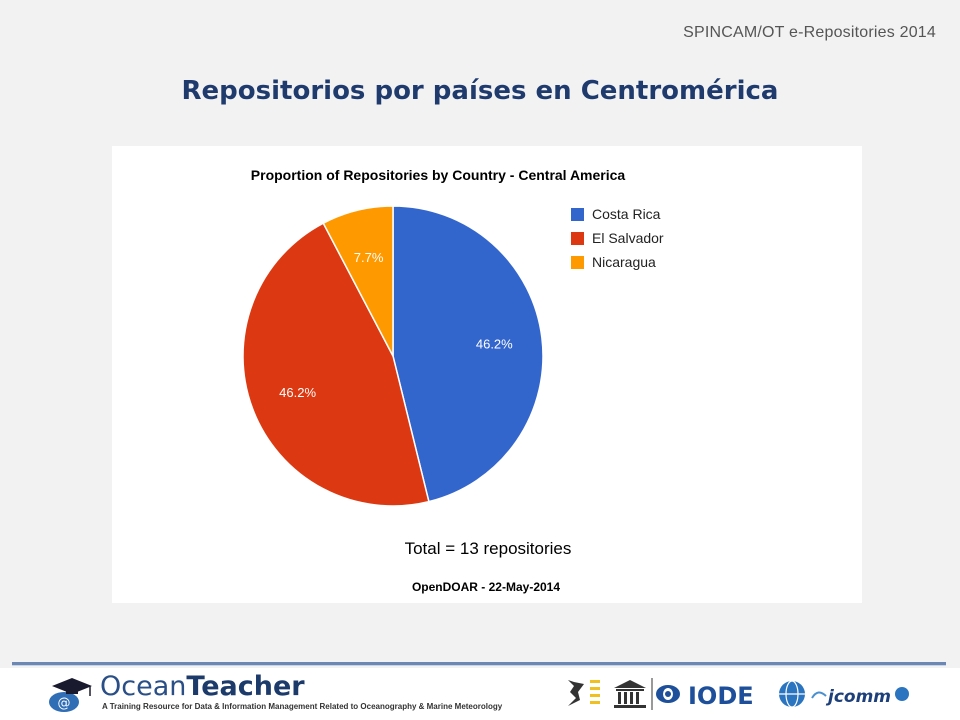  I want to click on jcomm-logo-text: jcomm, so click(858, 697).